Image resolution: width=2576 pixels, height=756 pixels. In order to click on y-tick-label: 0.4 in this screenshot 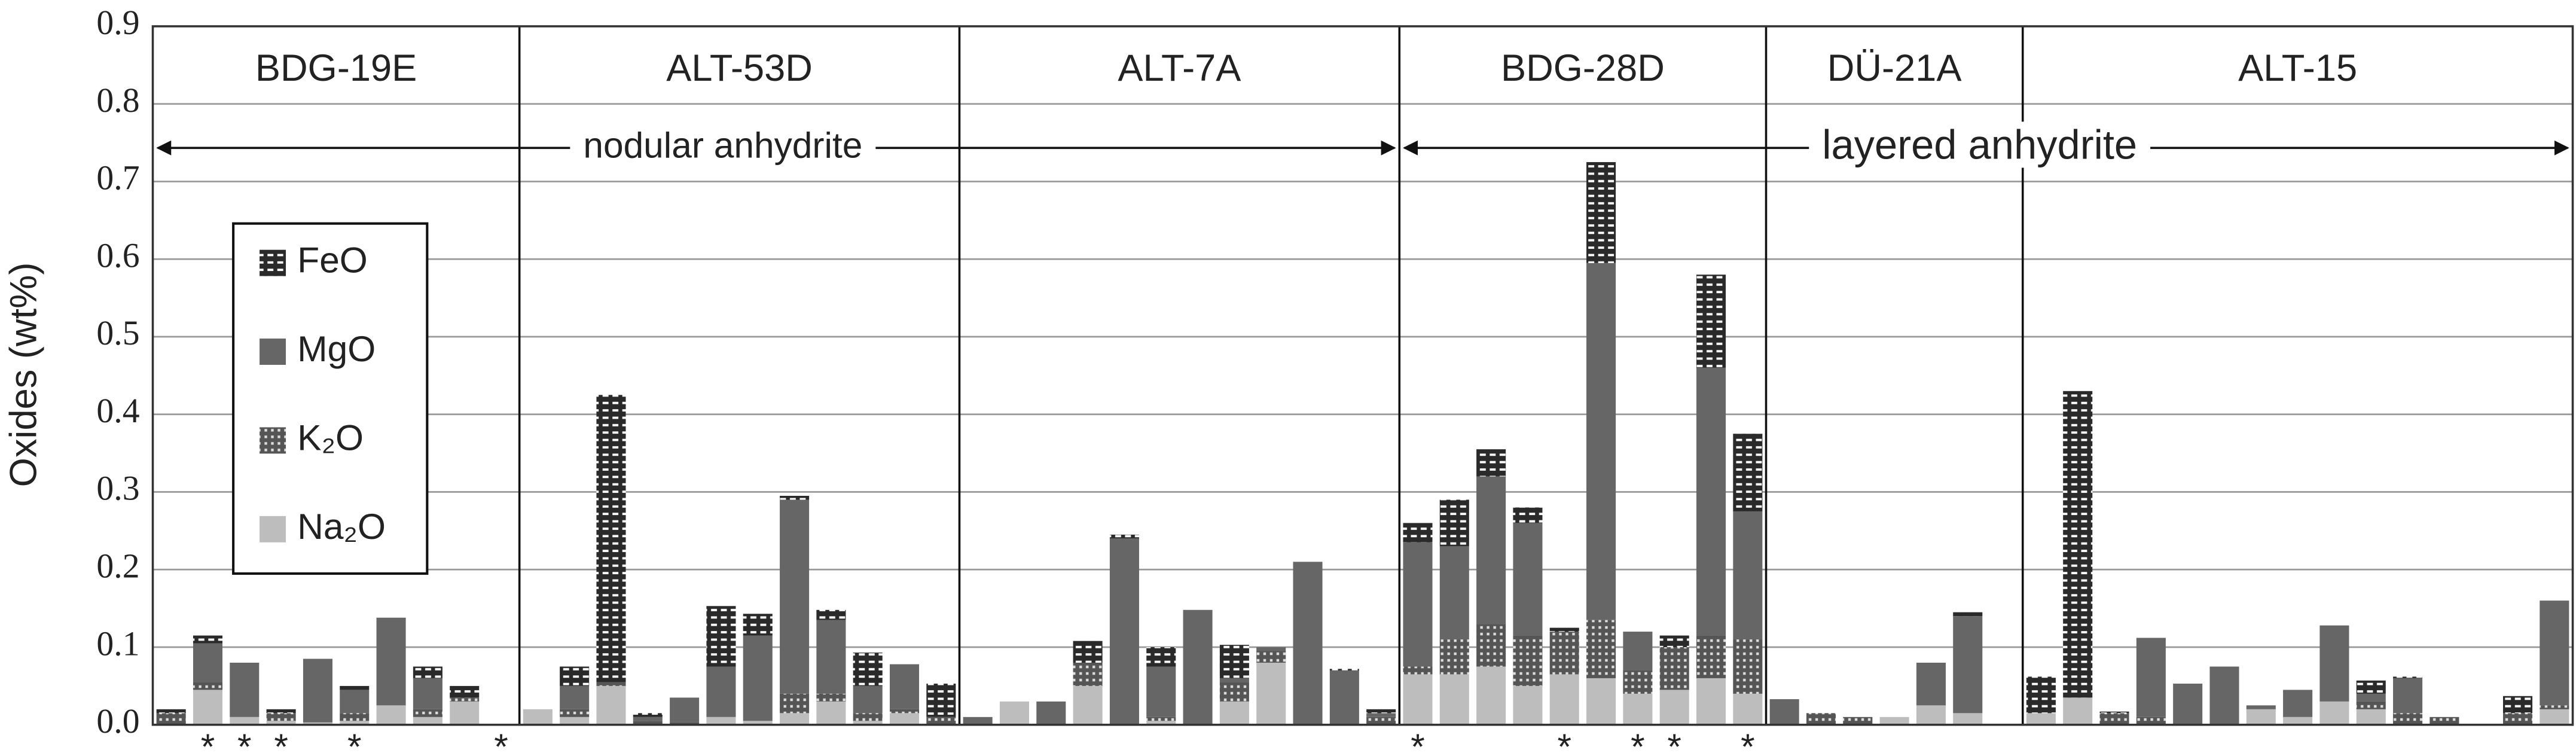, I will do `click(117, 411)`.